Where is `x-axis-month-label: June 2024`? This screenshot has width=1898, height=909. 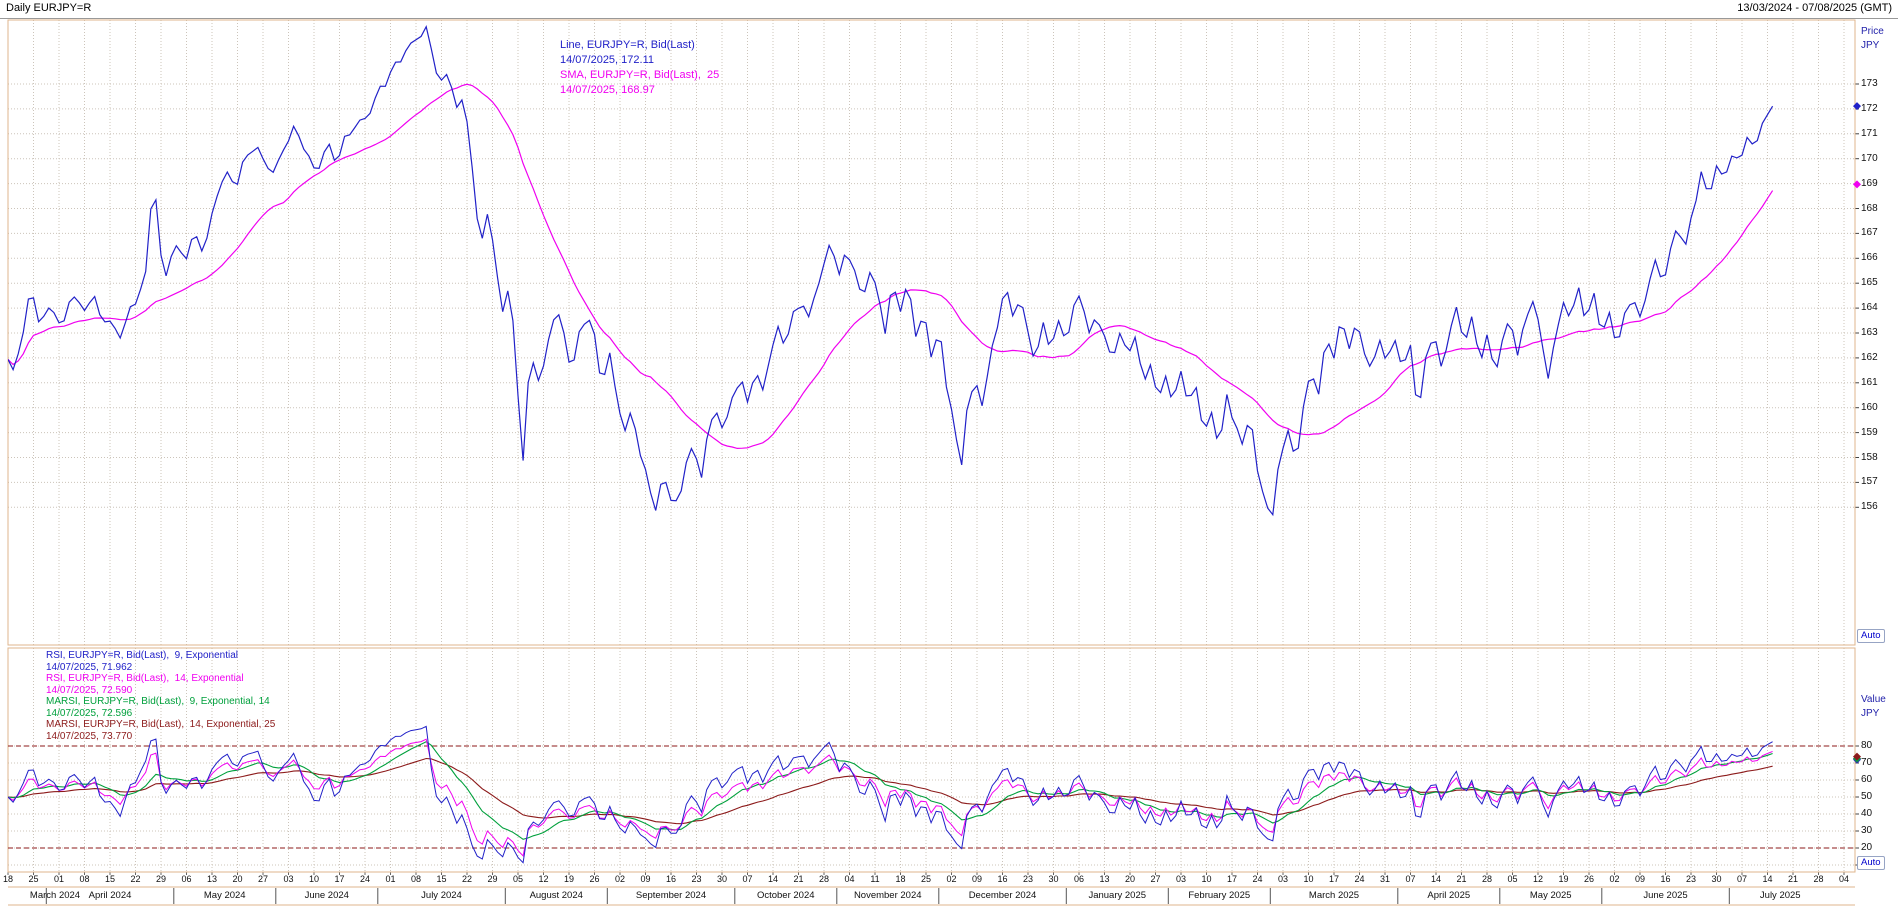
x-axis-month-label: June 2024 is located at coordinates (326, 895).